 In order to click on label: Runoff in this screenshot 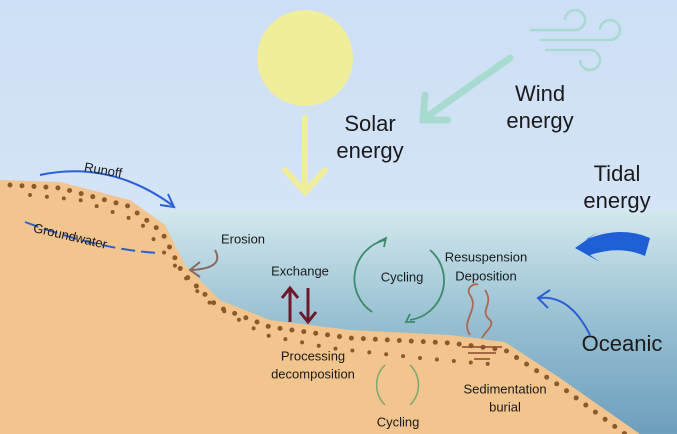, I will do `click(103, 169)`.